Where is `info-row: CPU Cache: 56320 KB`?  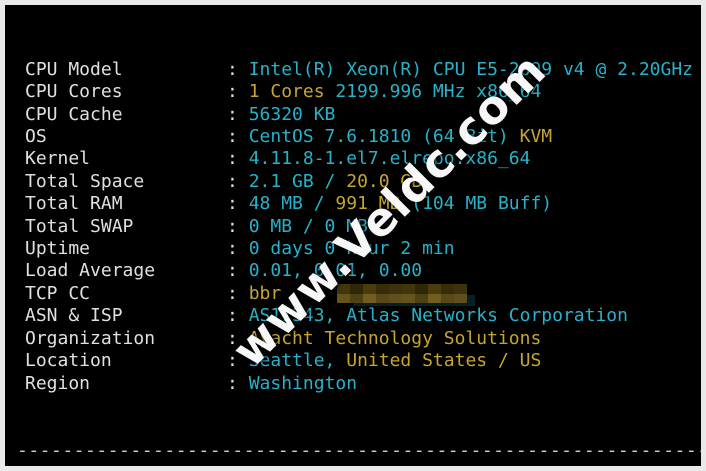 info-row: CPU Cache: 56320 KB is located at coordinates (359, 115).